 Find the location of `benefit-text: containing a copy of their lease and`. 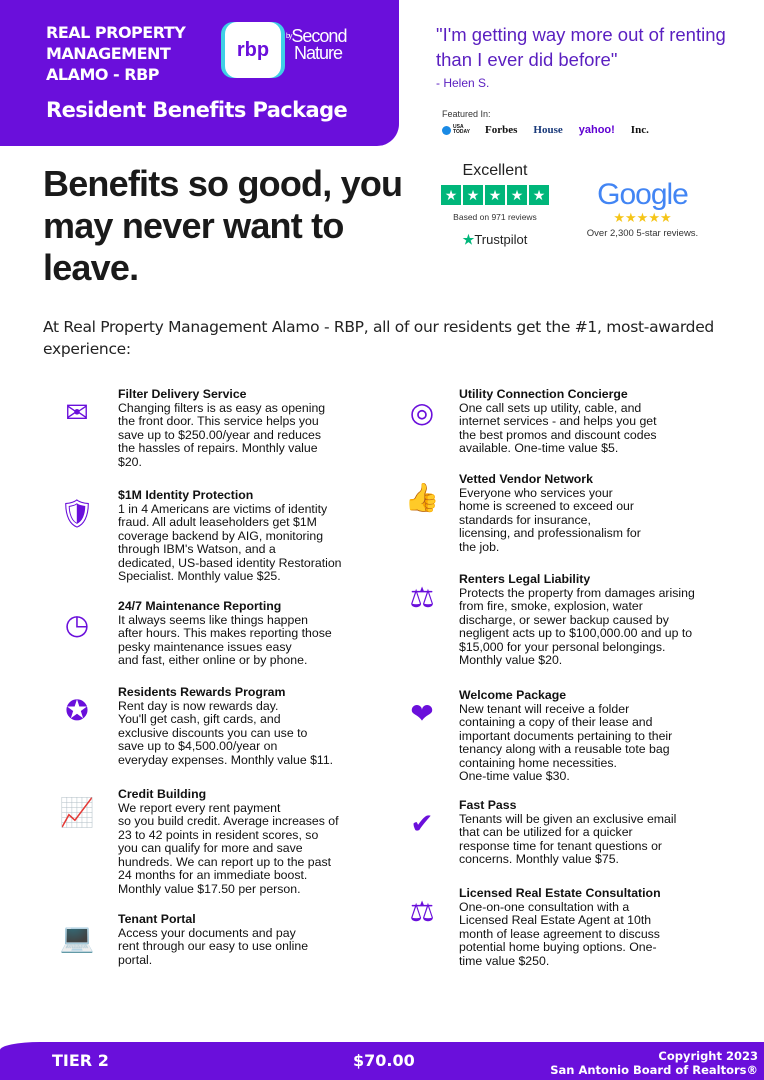

benefit-text: containing a copy of their lease and is located at coordinates (556, 722).